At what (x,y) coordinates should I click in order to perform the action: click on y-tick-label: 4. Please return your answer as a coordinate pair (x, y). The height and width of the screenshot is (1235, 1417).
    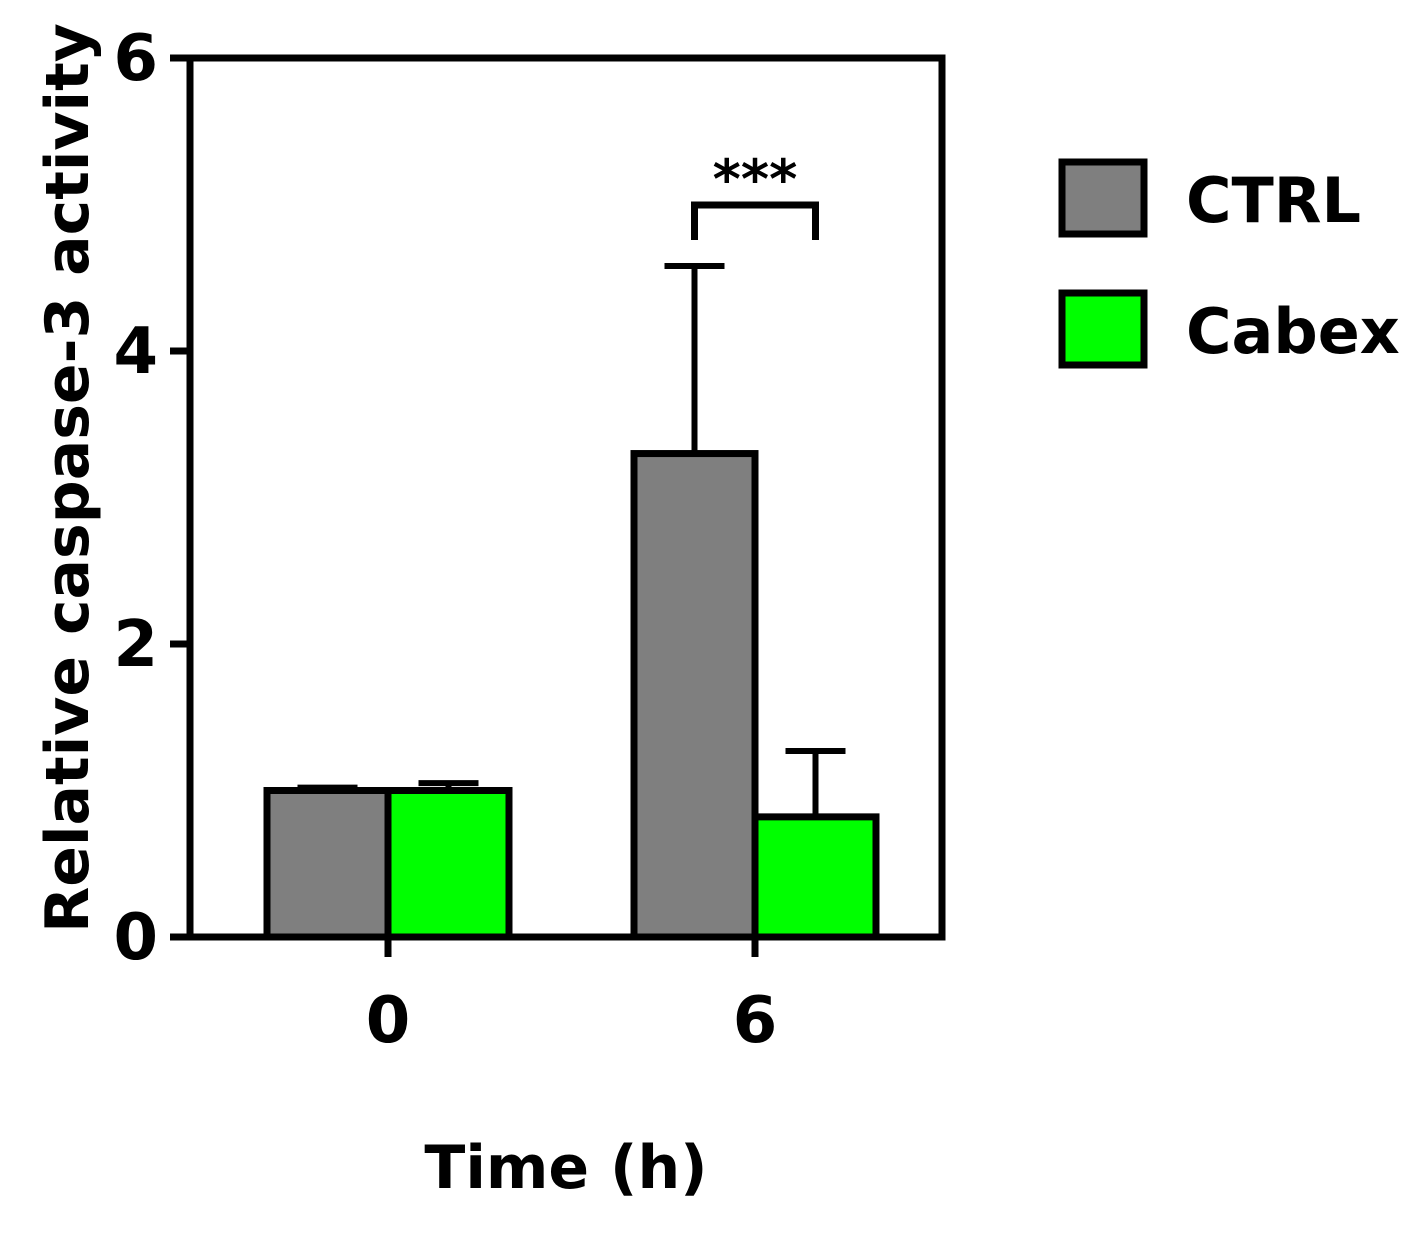
    Looking at the image, I should click on (135, 352).